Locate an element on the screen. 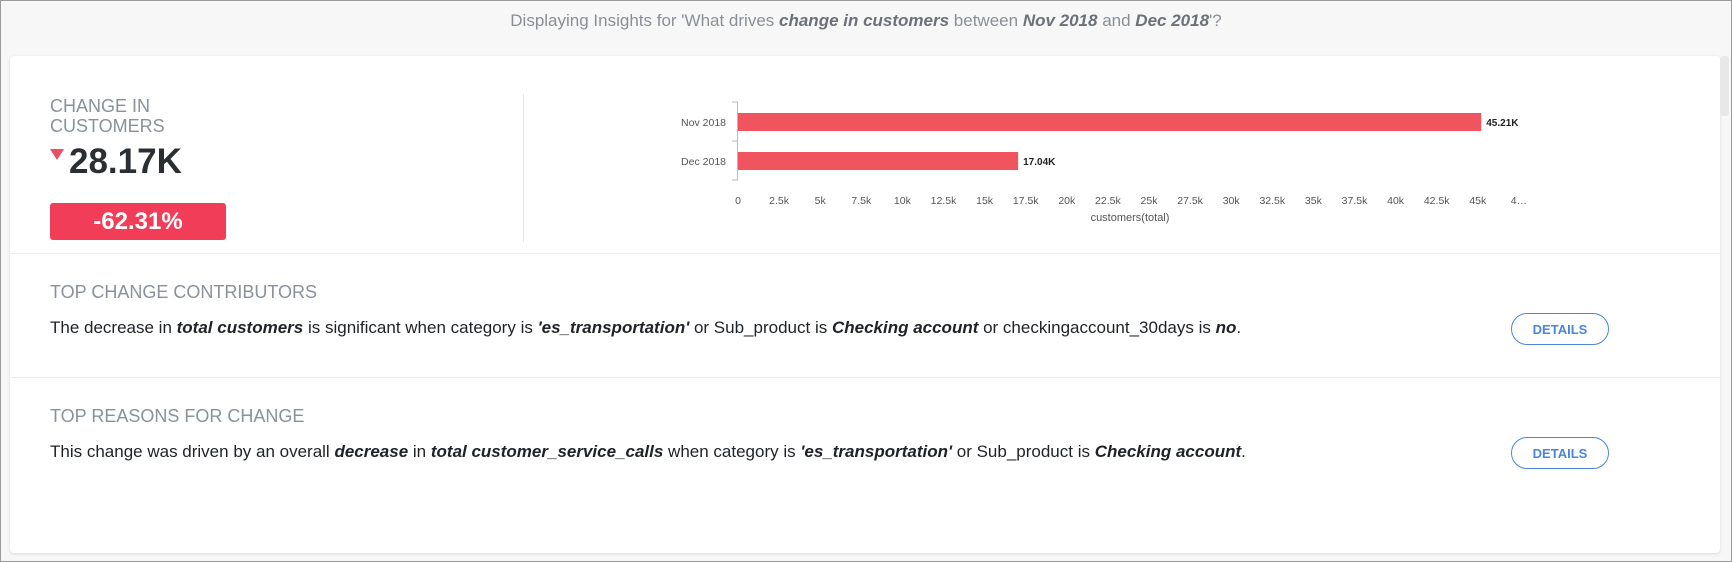  text-segment: The decrease in is located at coordinates (113, 327).